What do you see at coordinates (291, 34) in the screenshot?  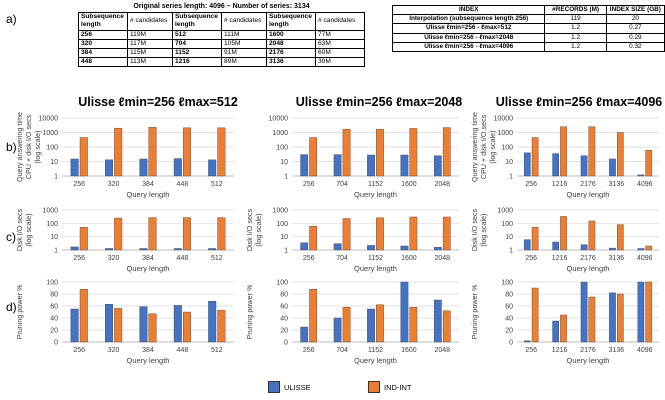 I see `length-cell: 1600` at bounding box center [291, 34].